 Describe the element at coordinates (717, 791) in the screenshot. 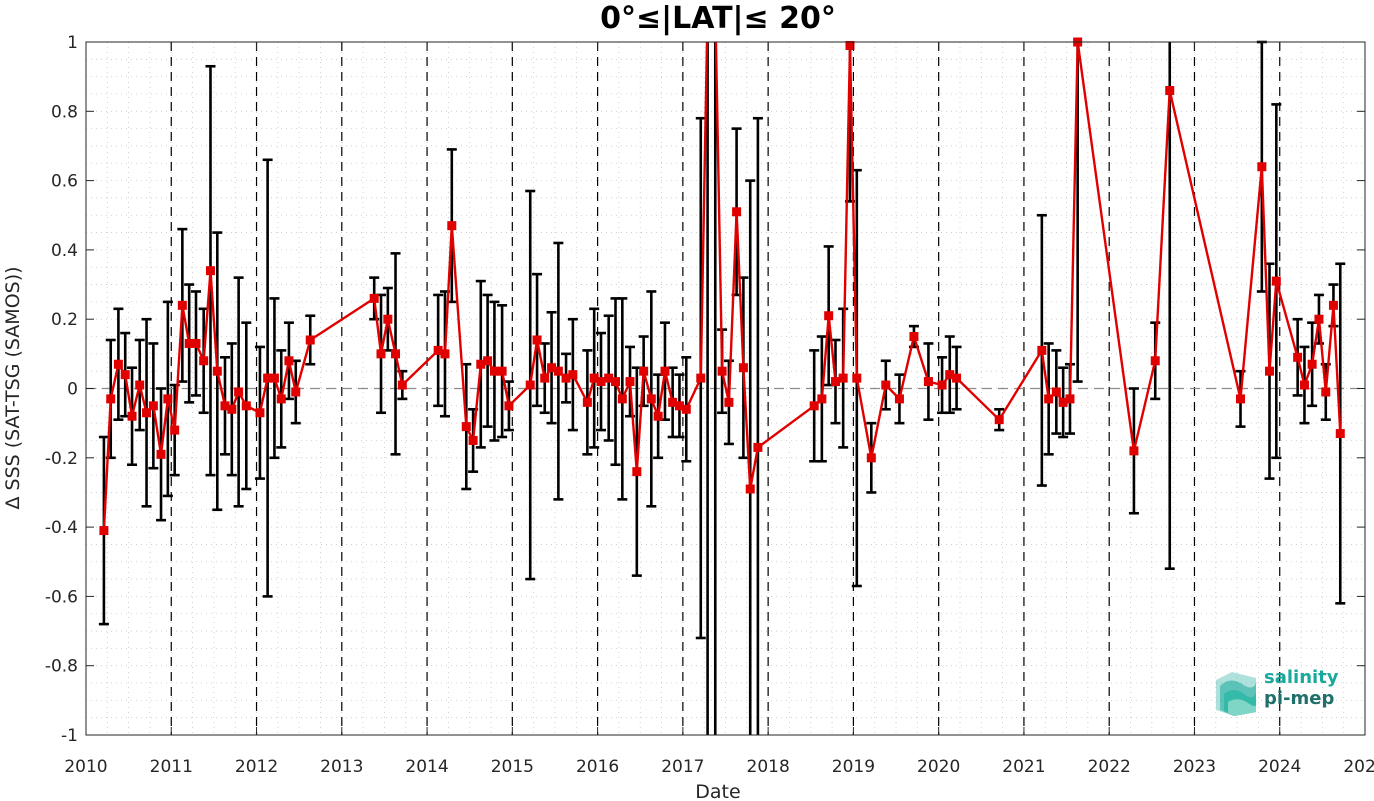

I see `x-axis-label: Date` at that location.